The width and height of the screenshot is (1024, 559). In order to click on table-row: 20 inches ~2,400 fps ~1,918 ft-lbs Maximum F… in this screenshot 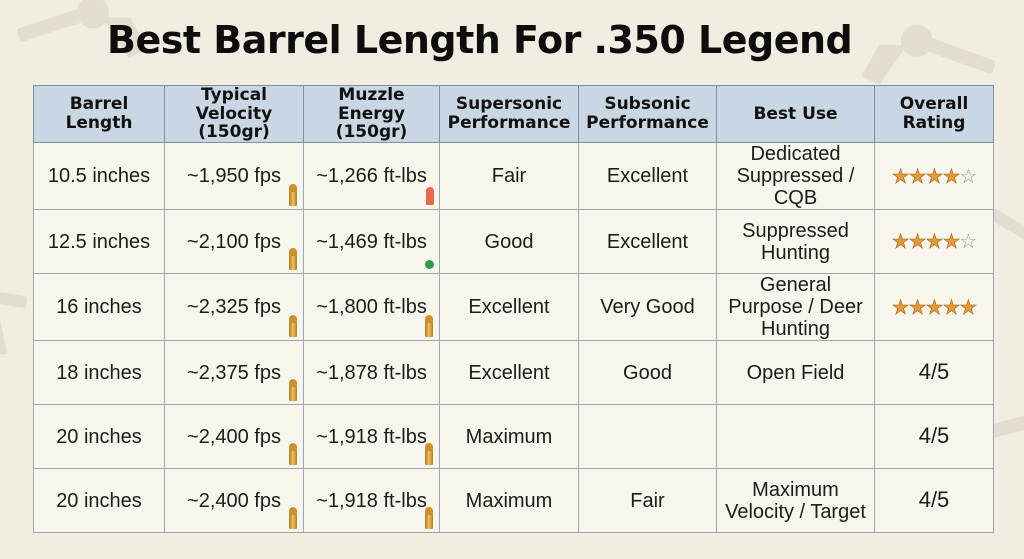, I will do `click(513, 501)`.